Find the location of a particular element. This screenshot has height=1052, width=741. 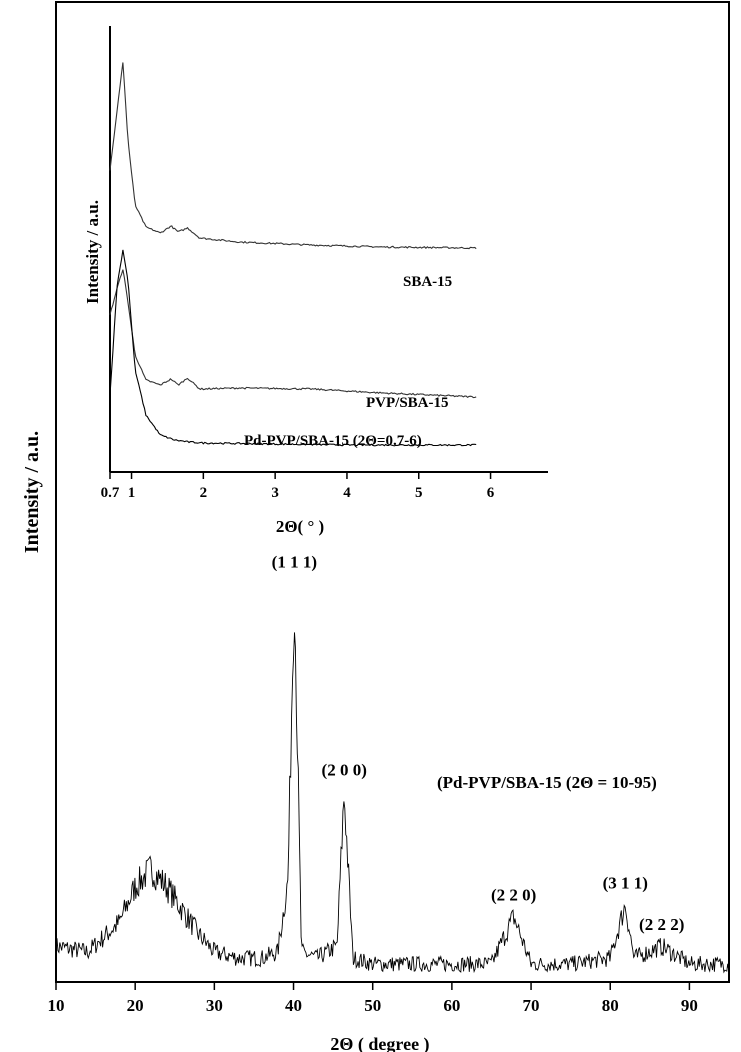

inset-series-label: SBA-15 is located at coordinates (427, 282).